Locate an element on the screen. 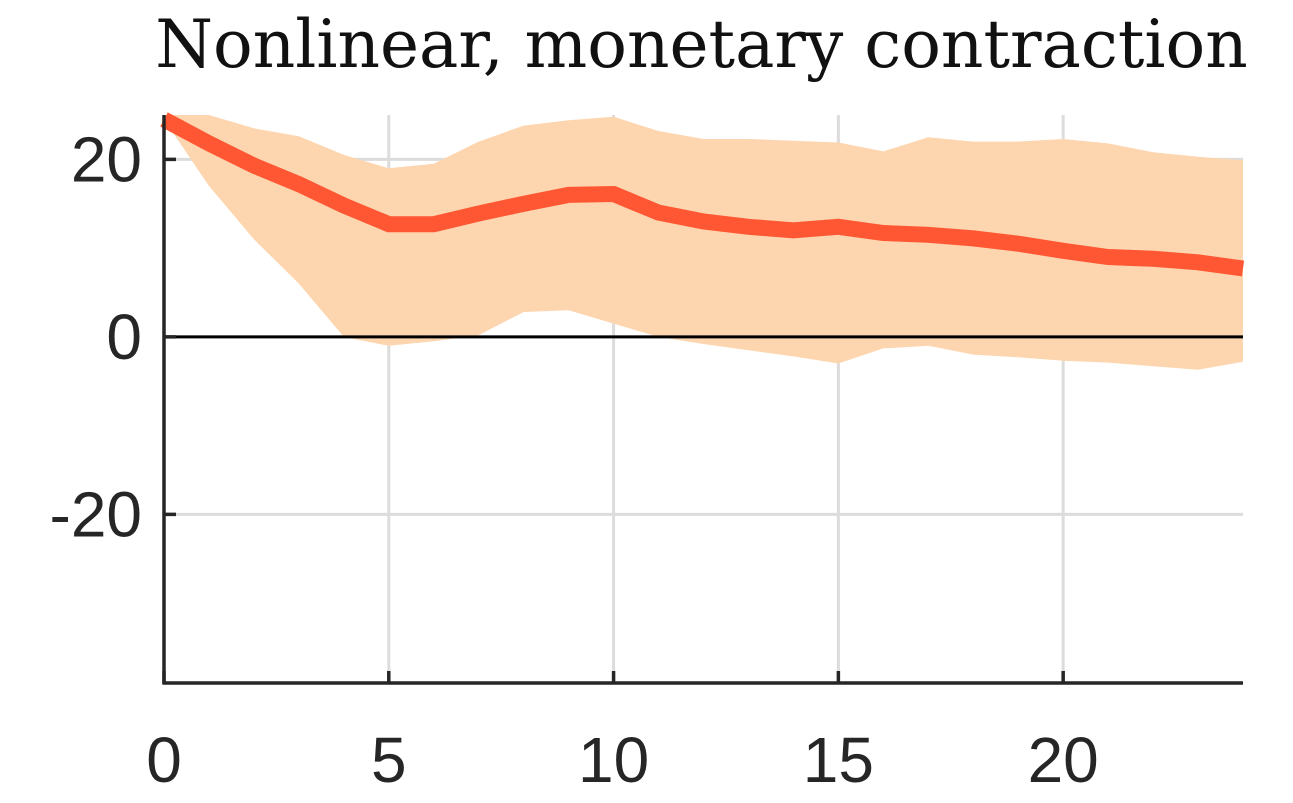 This screenshot has width=1293, height=803. x-tick-label: 5 is located at coordinates (389, 760).